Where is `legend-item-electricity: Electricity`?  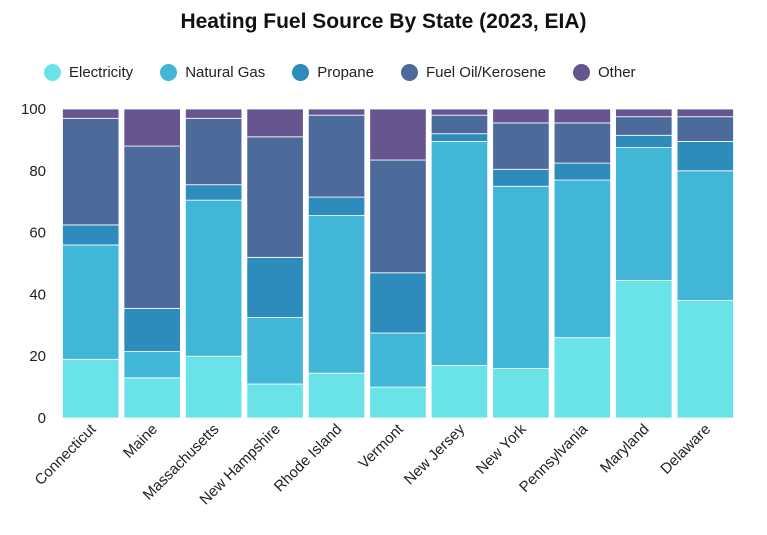
legend-item-electricity: Electricity is located at coordinates (89, 72).